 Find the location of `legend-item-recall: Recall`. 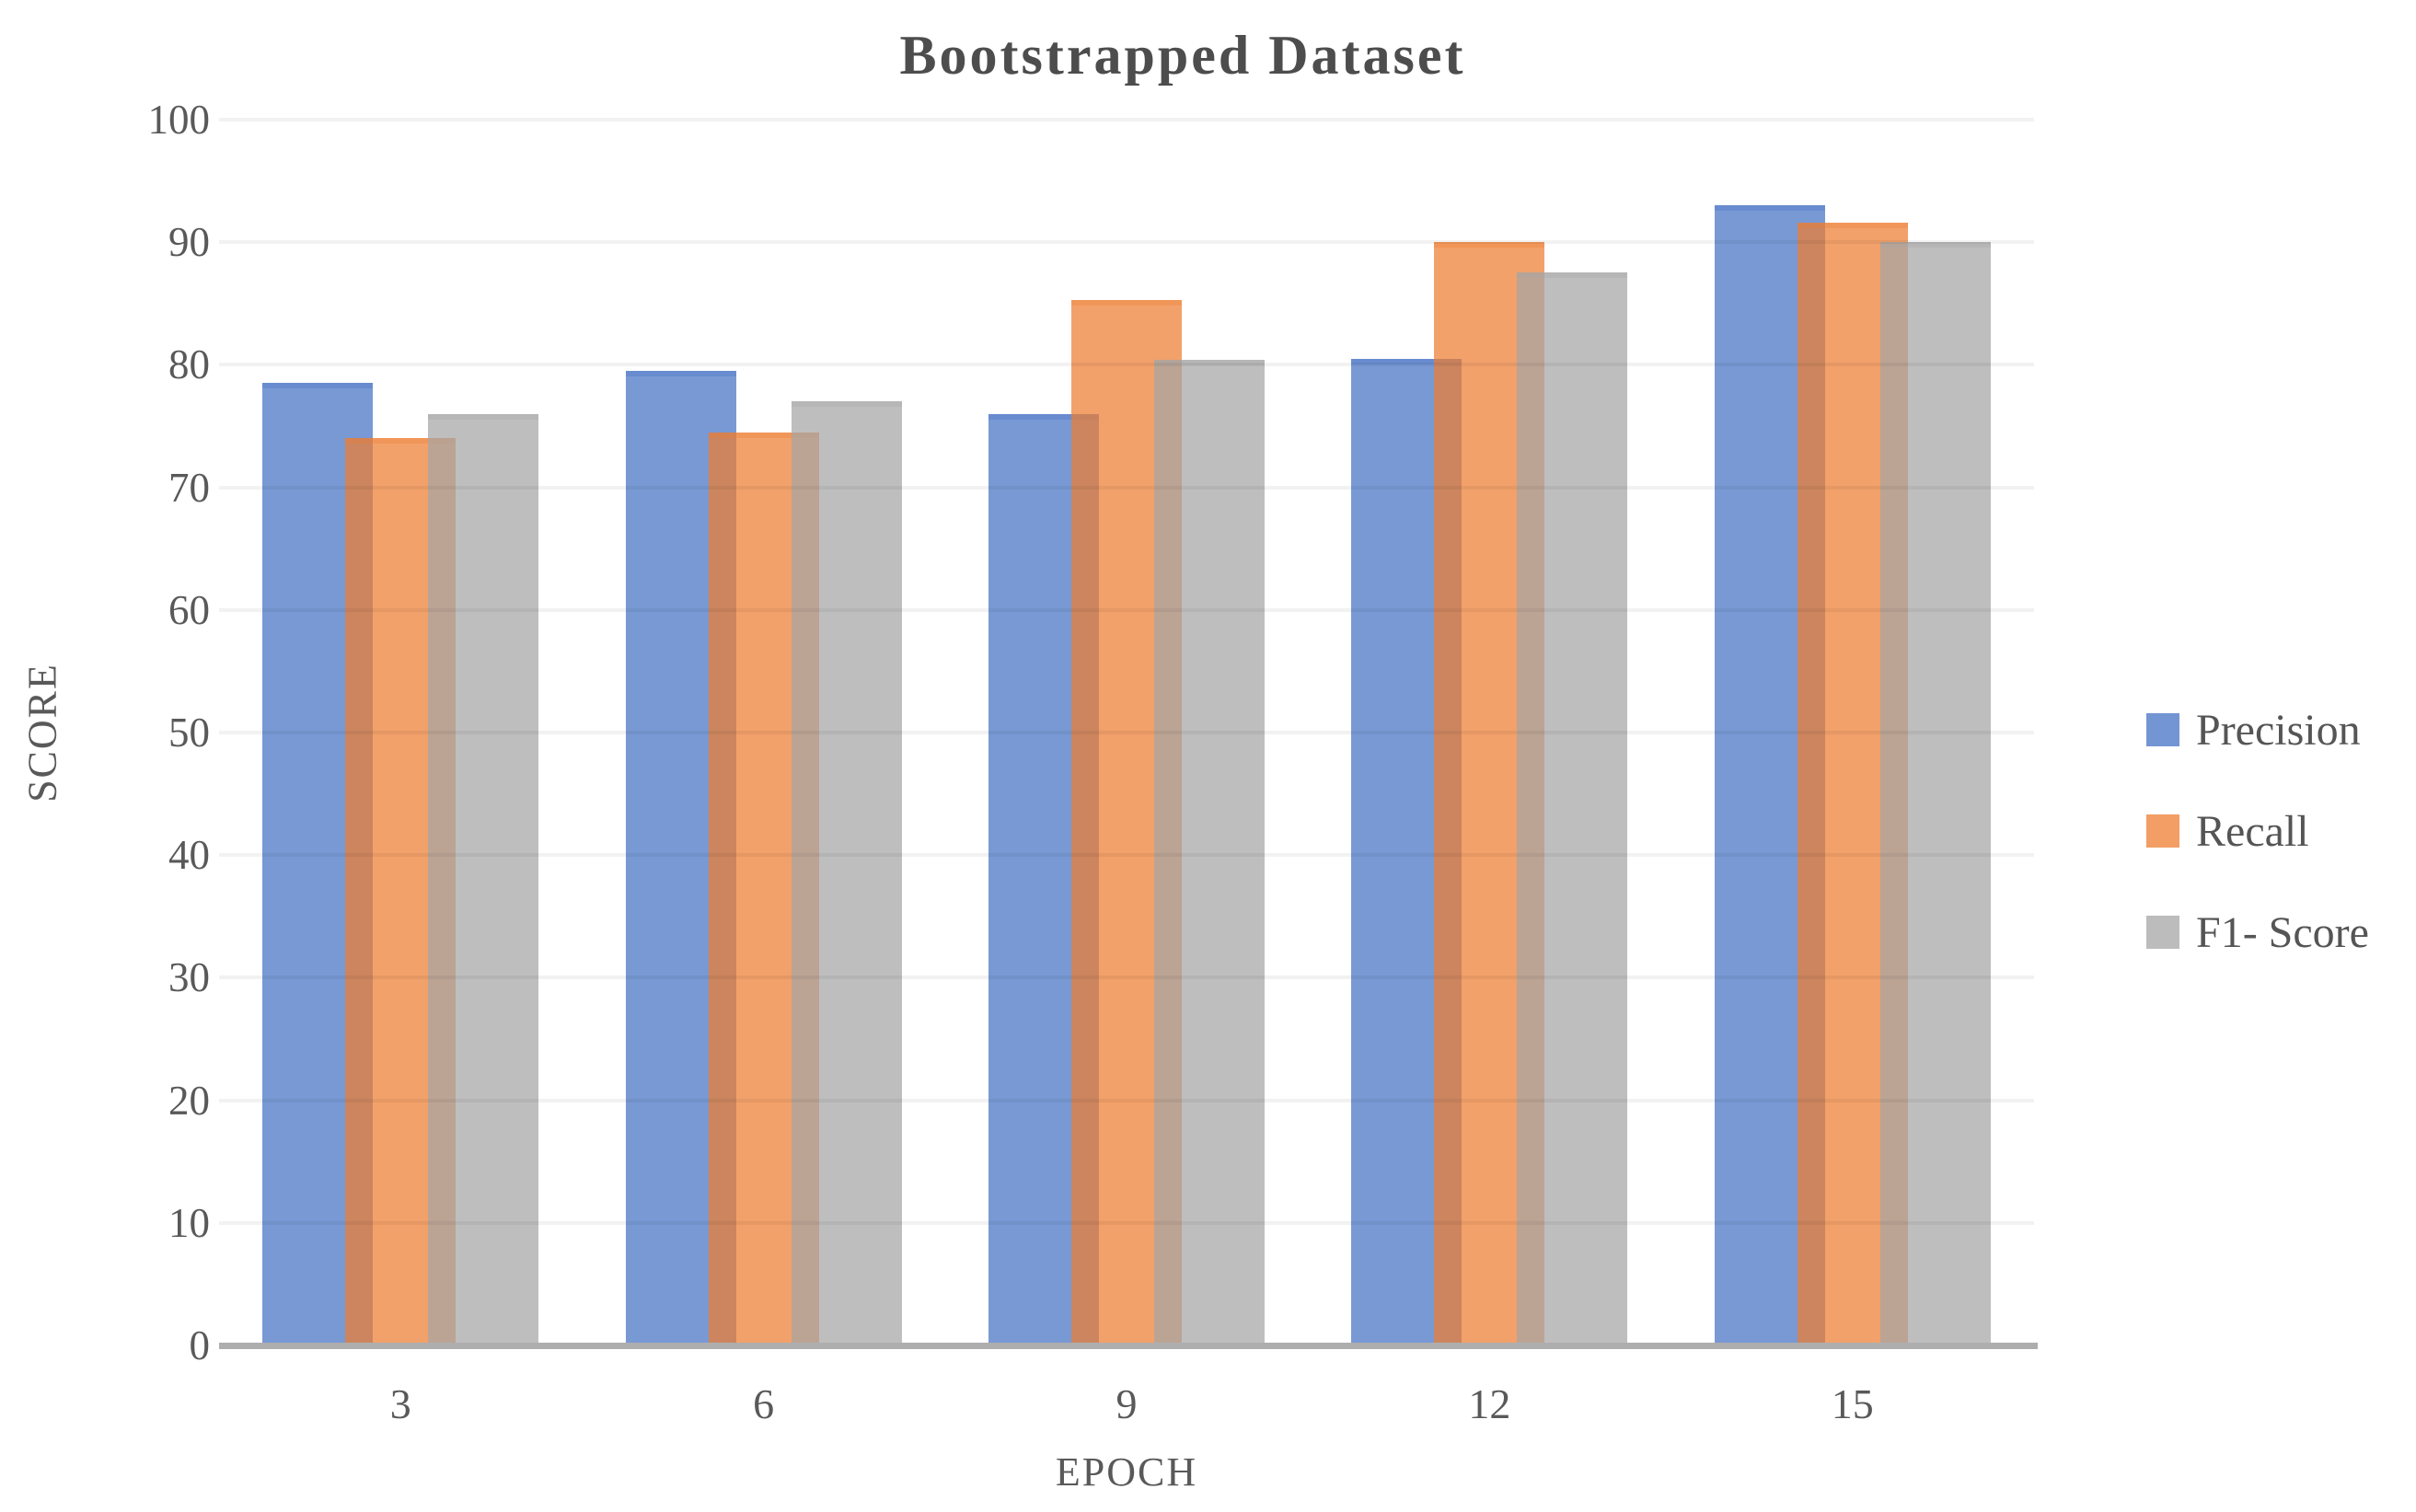

legend-item-recall: Recall is located at coordinates (2257, 831).